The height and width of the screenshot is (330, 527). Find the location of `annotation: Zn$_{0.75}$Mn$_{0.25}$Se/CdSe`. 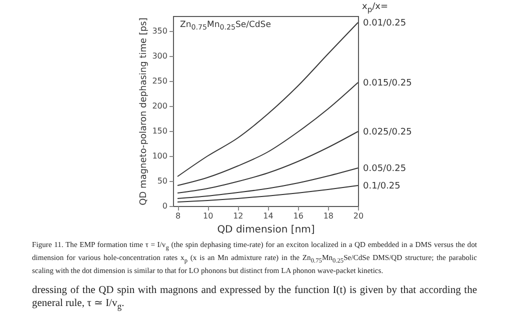

annotation: Zn$_{0.75}$Mn$_{0.25}$Se/CdSe is located at coordinates (225, 26).